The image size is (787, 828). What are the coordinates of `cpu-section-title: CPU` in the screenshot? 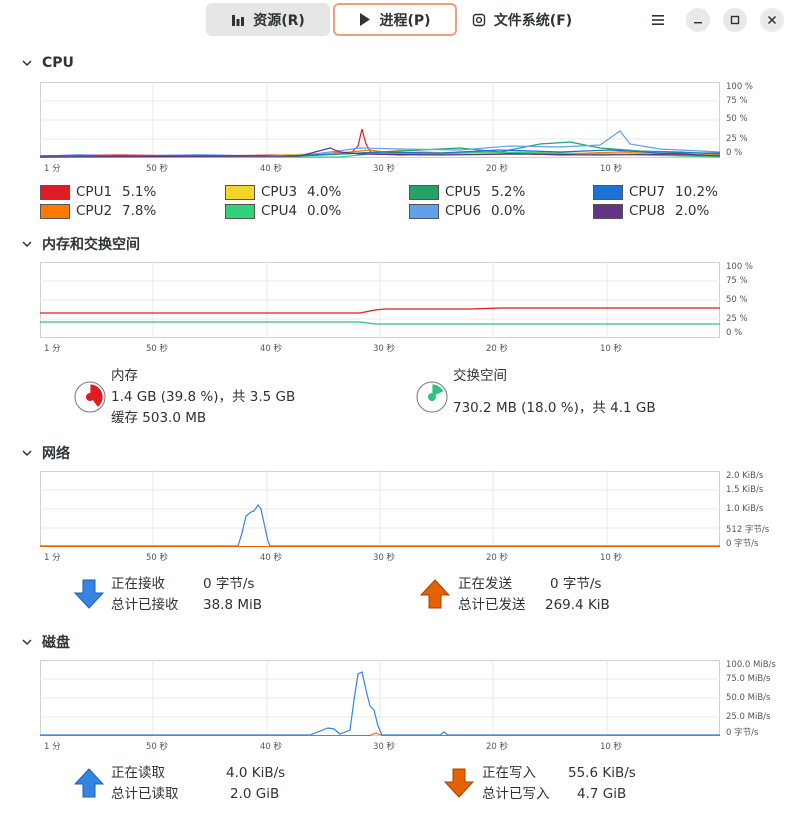 It's located at (58, 63).